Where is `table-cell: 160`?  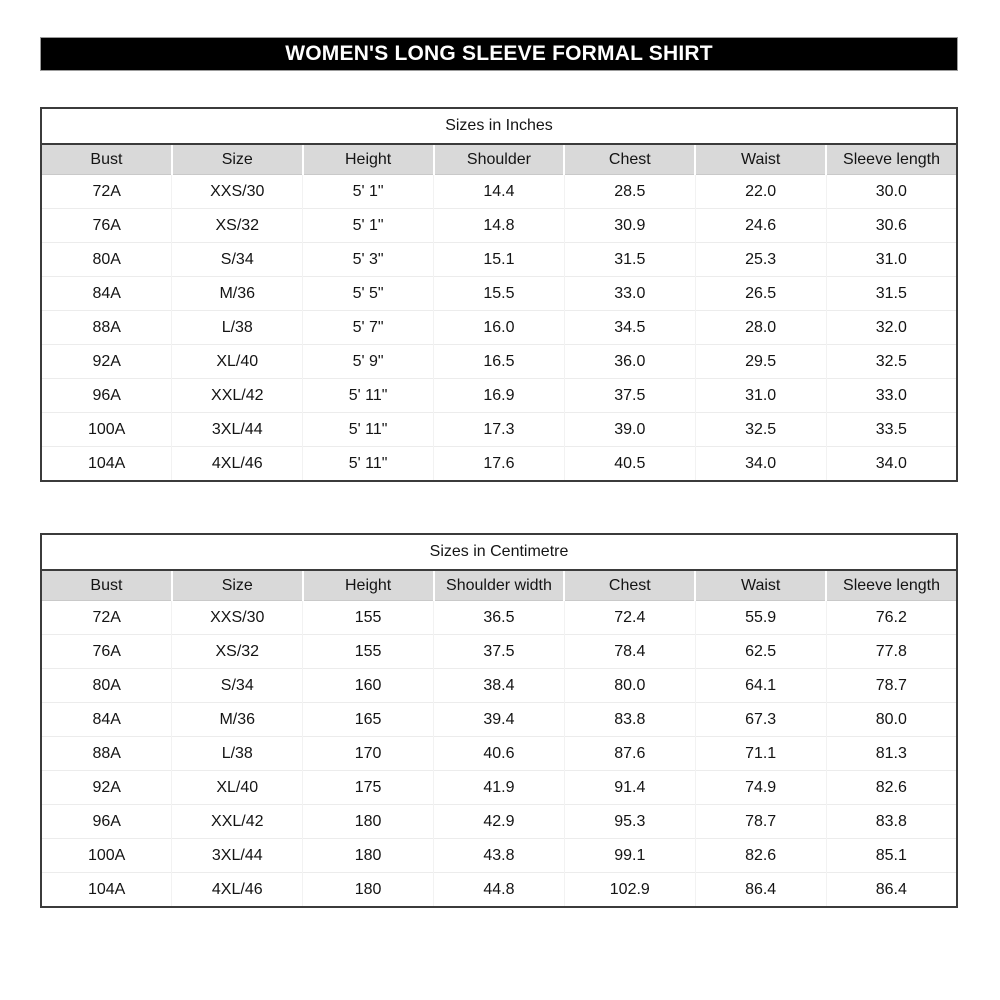
table-cell: 160 is located at coordinates (368, 685).